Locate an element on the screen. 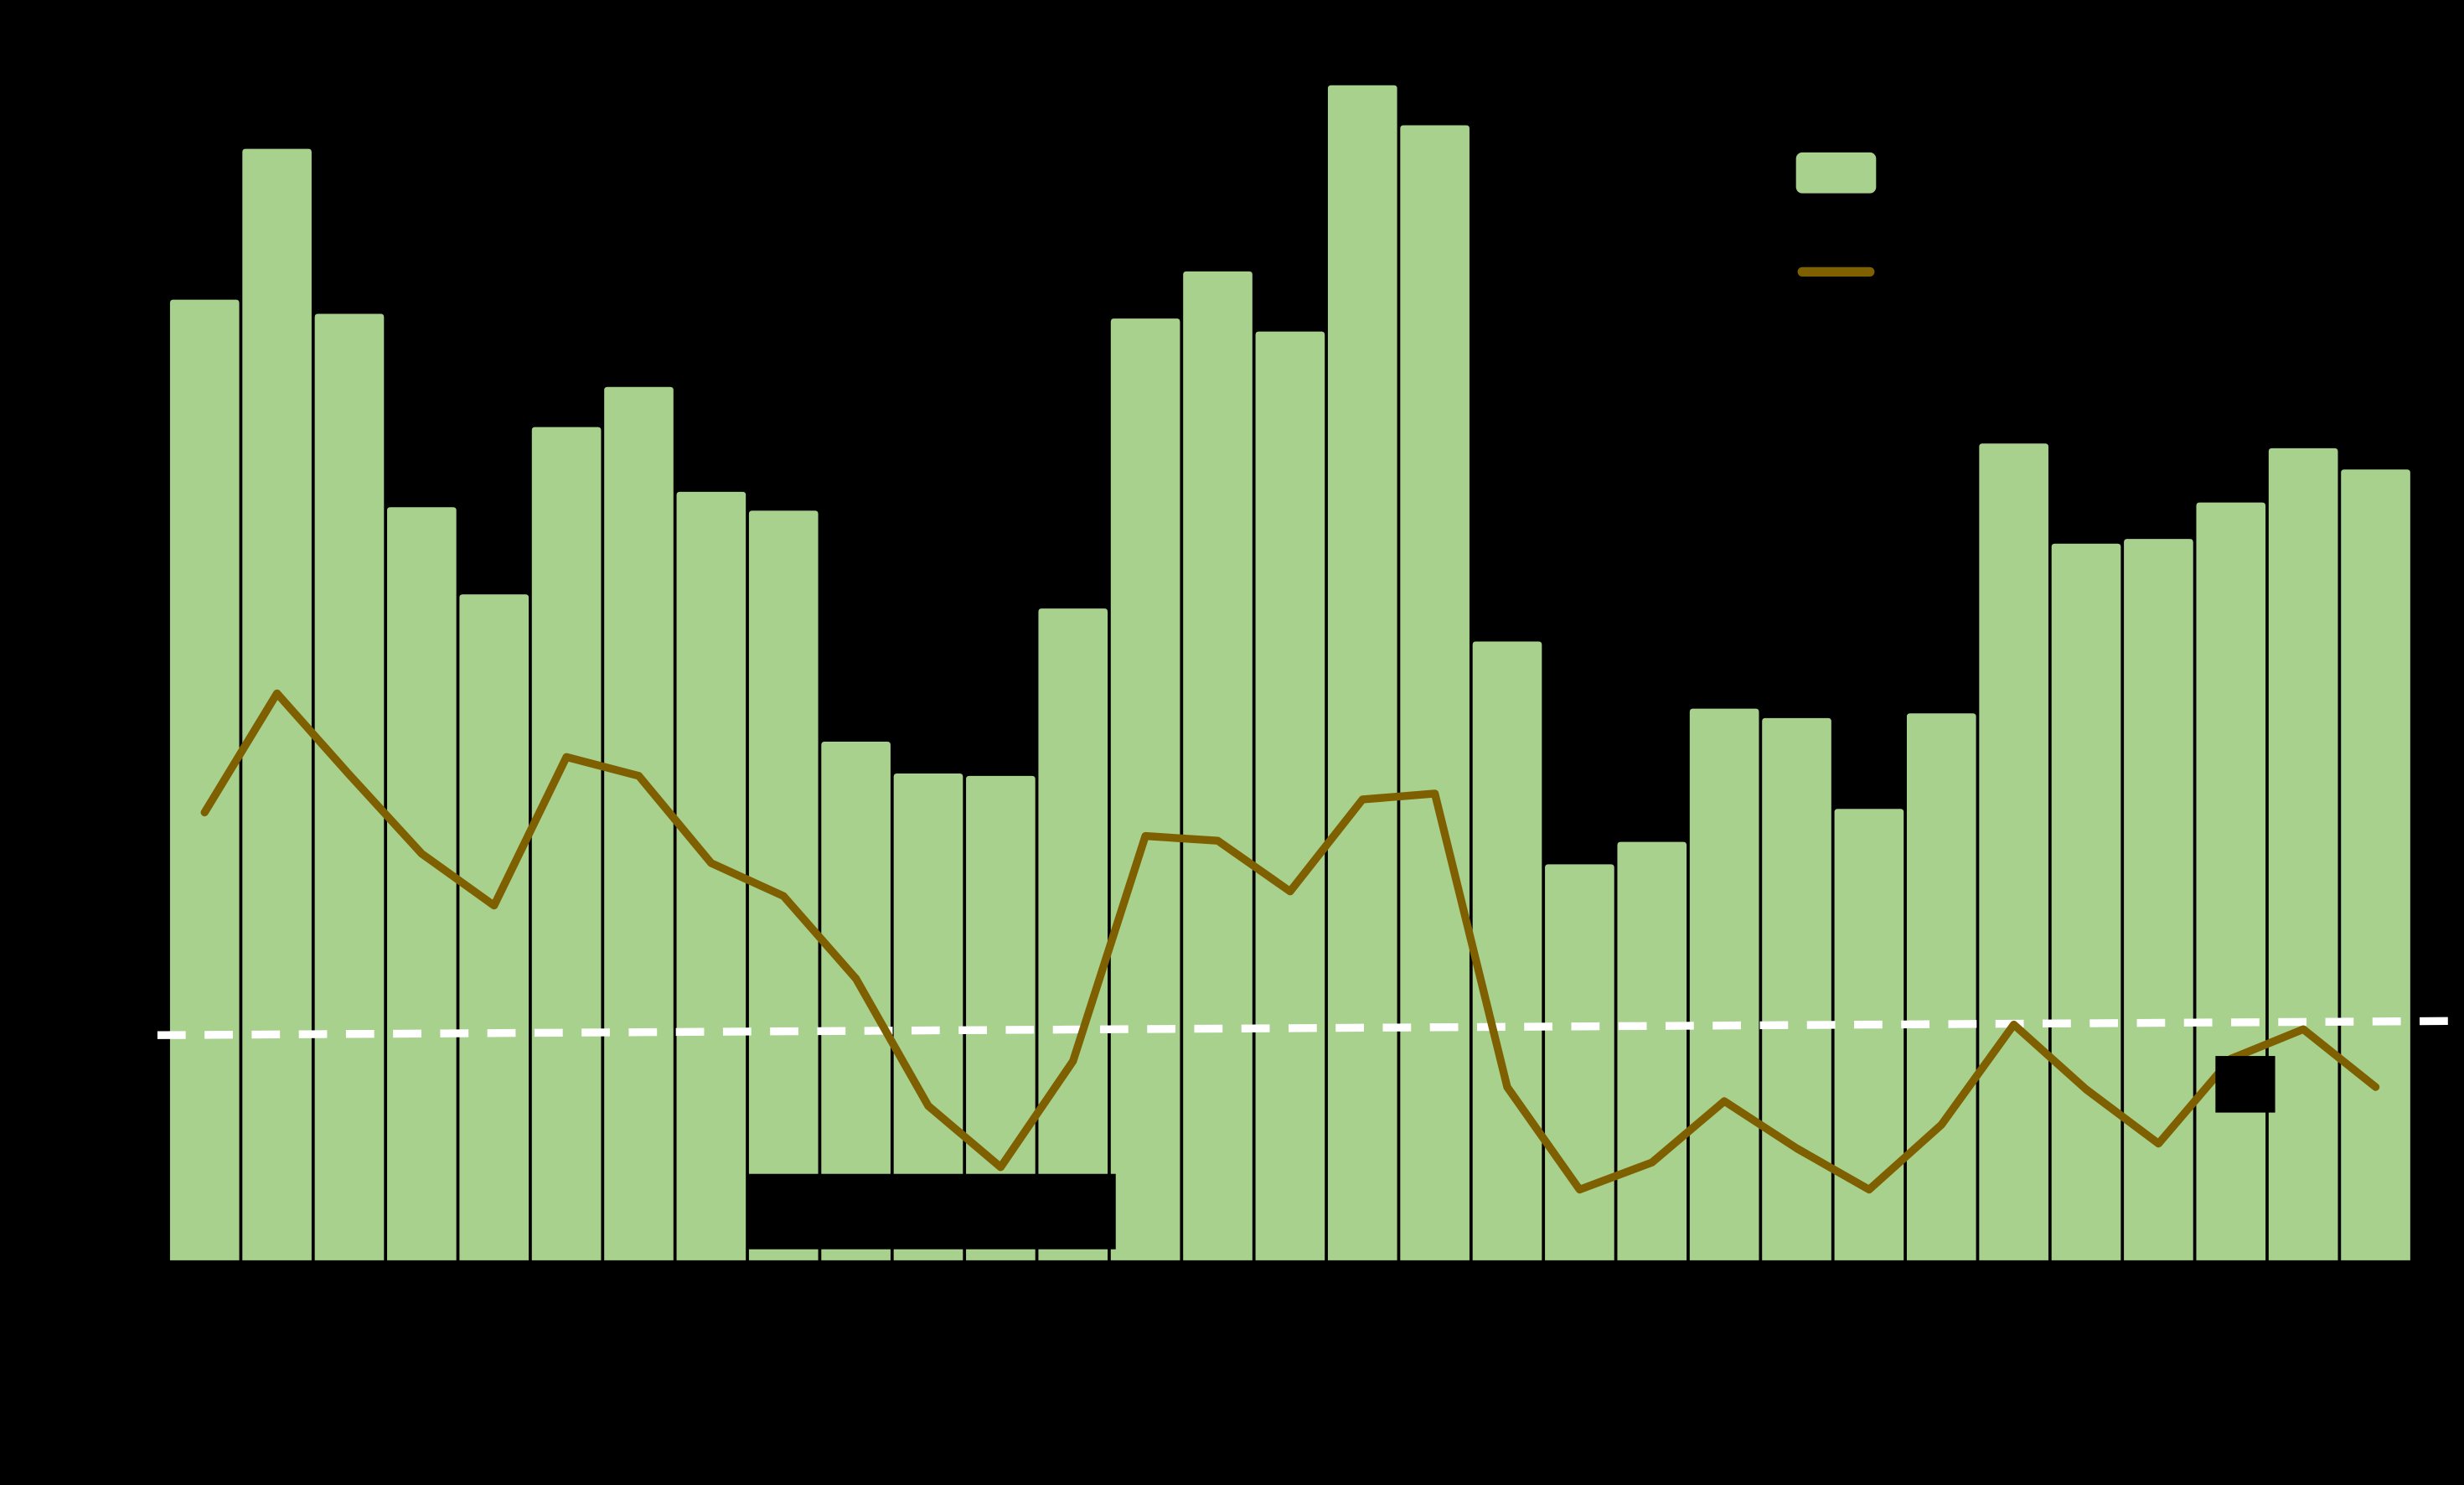 The width and height of the screenshot is (2464, 1485). legend-swatch is located at coordinates (1836, 173).